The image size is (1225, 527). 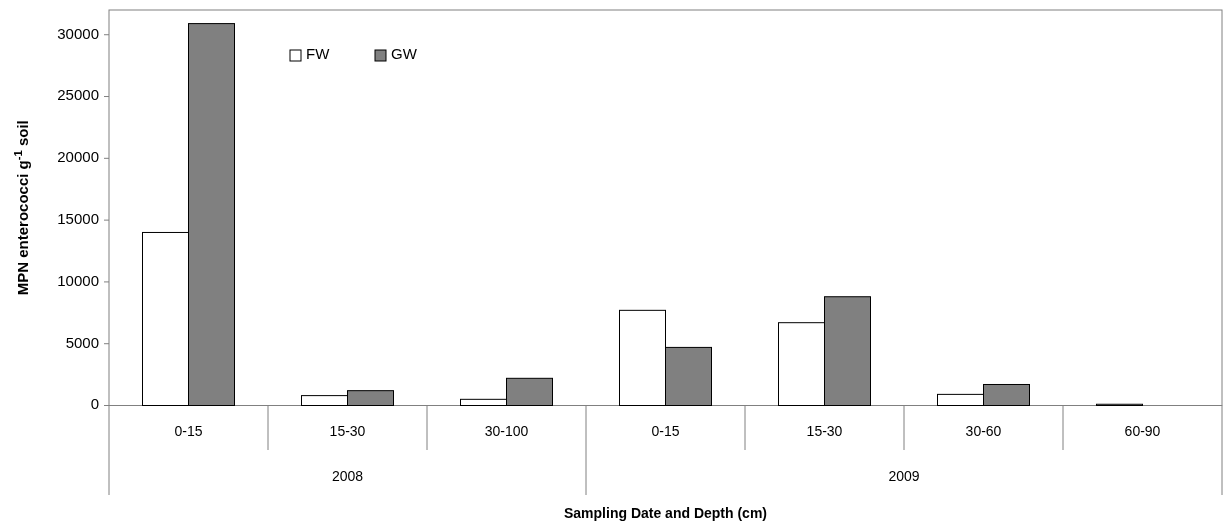 I want to click on y-tick-label: 10000, so click(x=78, y=280).